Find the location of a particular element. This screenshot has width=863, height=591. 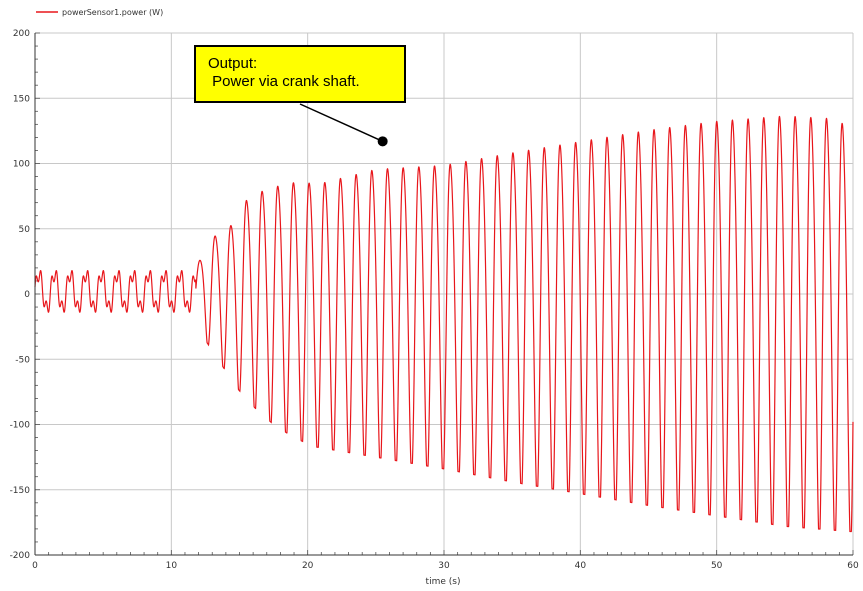

legend-label: powerSensor1.power (W) is located at coordinates (112, 12).